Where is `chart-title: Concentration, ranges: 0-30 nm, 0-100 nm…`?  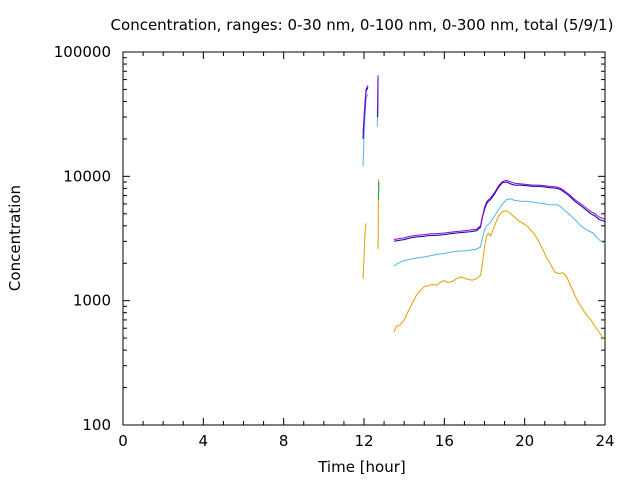
chart-title: Concentration, ranges: 0-30 nm, 0-100 nm… is located at coordinates (362, 25).